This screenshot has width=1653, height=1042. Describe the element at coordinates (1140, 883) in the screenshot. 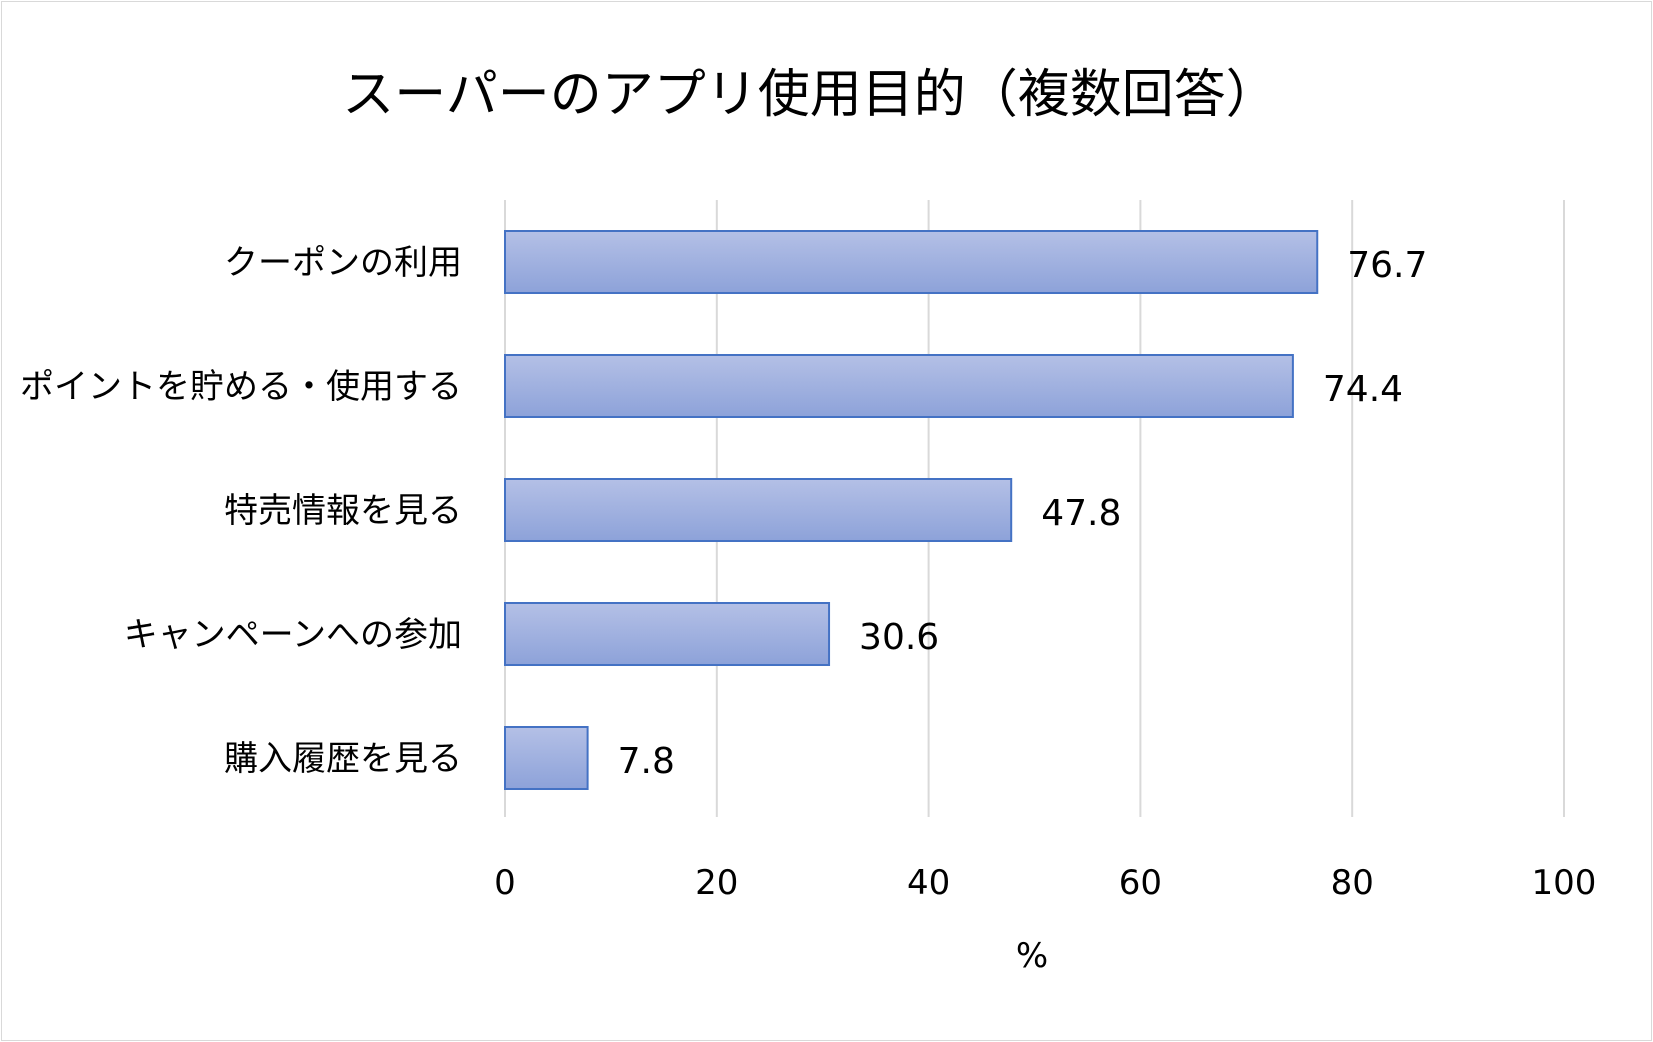

I see `x-tick-label: 60` at that location.